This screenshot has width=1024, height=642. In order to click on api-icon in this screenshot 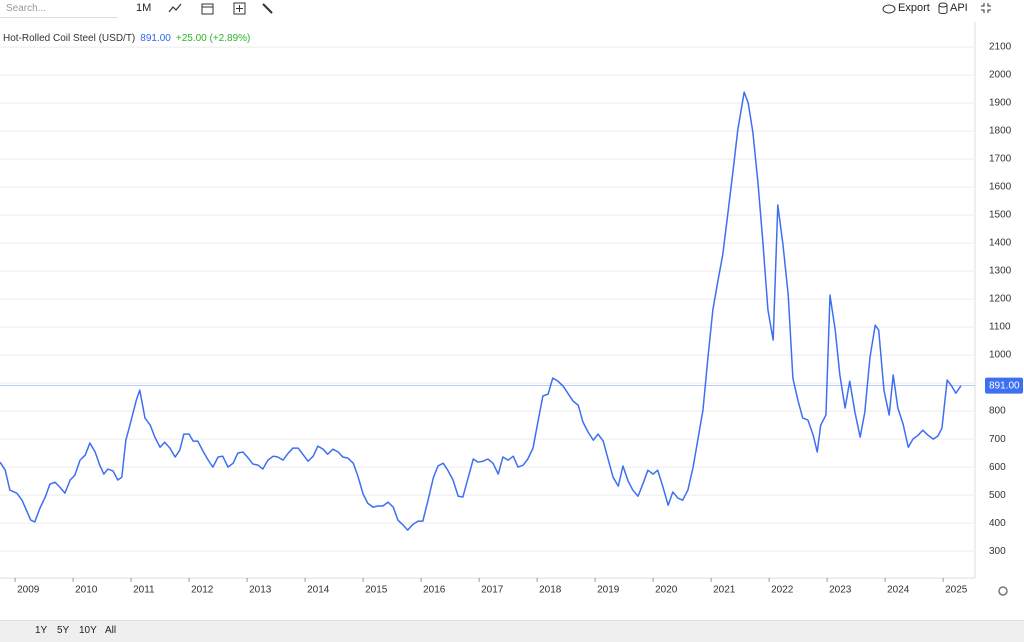, I will do `click(943, 8)`.